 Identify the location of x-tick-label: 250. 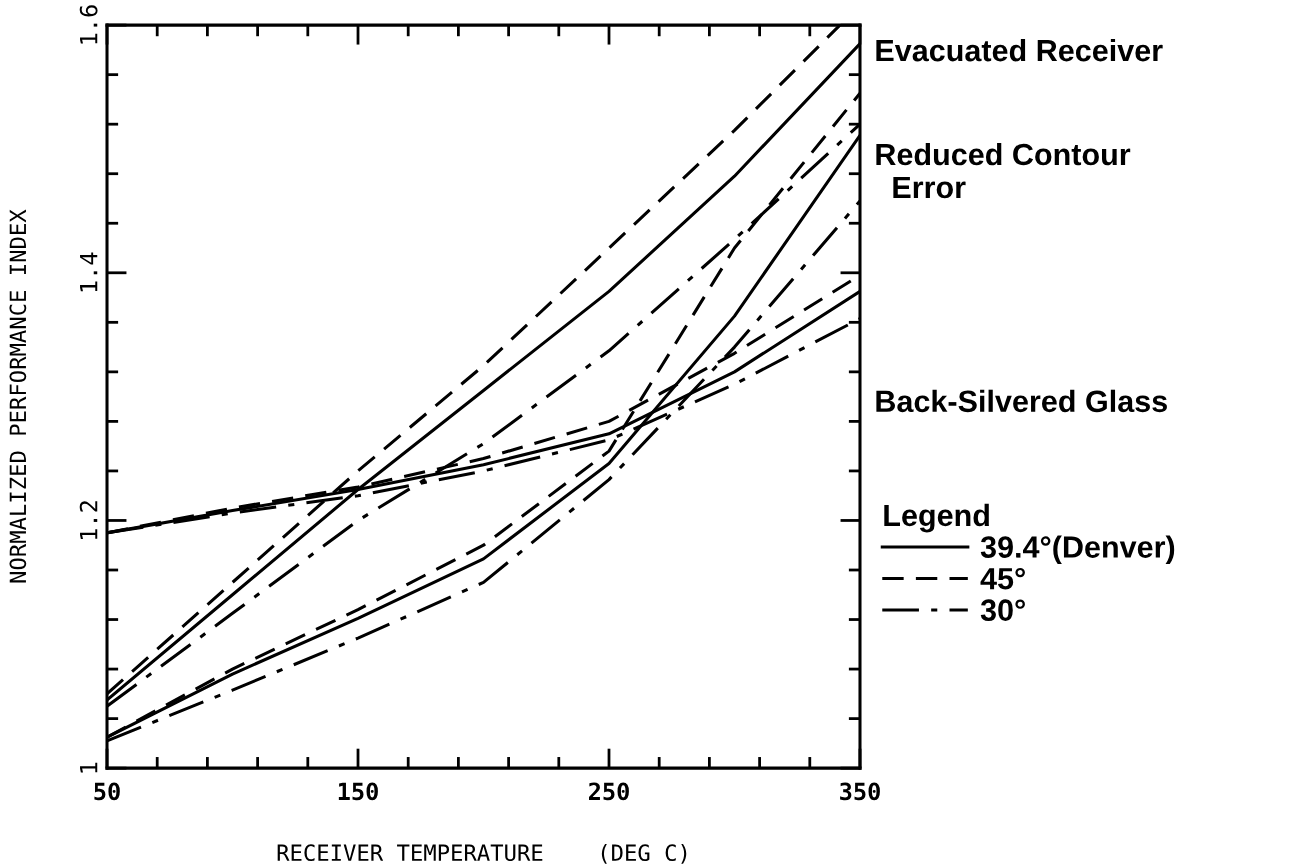
(609, 791).